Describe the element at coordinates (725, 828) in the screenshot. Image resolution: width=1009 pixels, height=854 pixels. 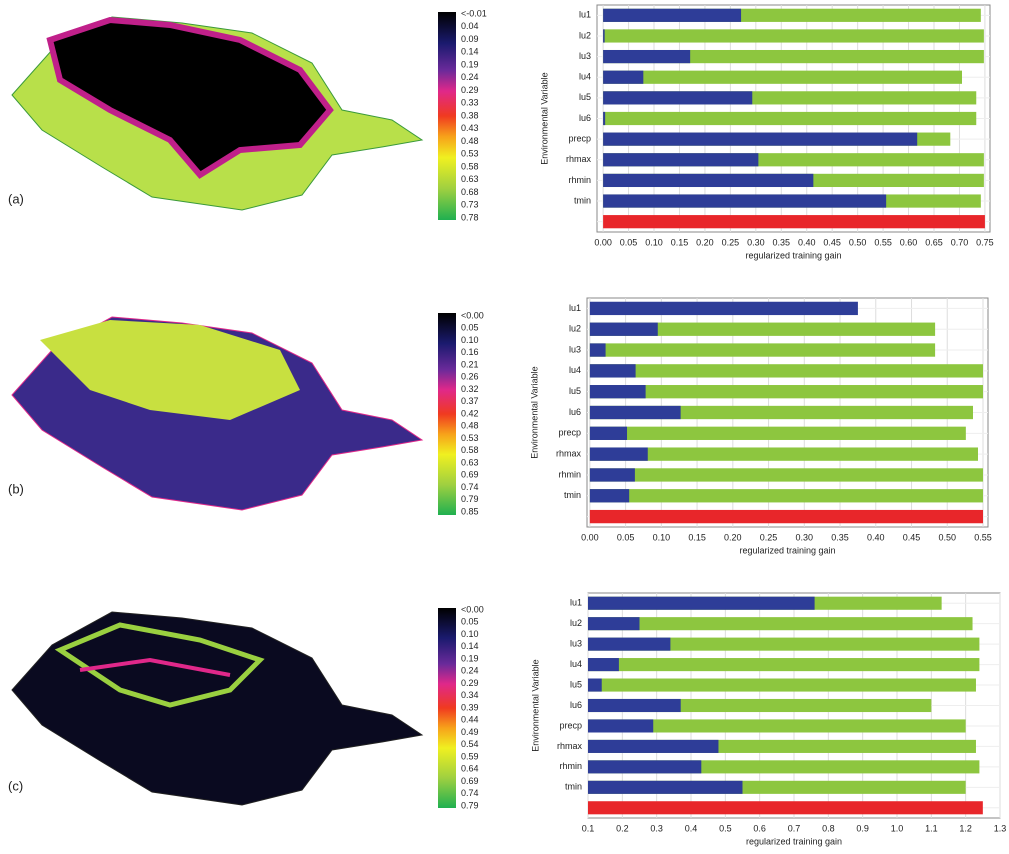
I see `x-tick-label: 0.5` at that location.